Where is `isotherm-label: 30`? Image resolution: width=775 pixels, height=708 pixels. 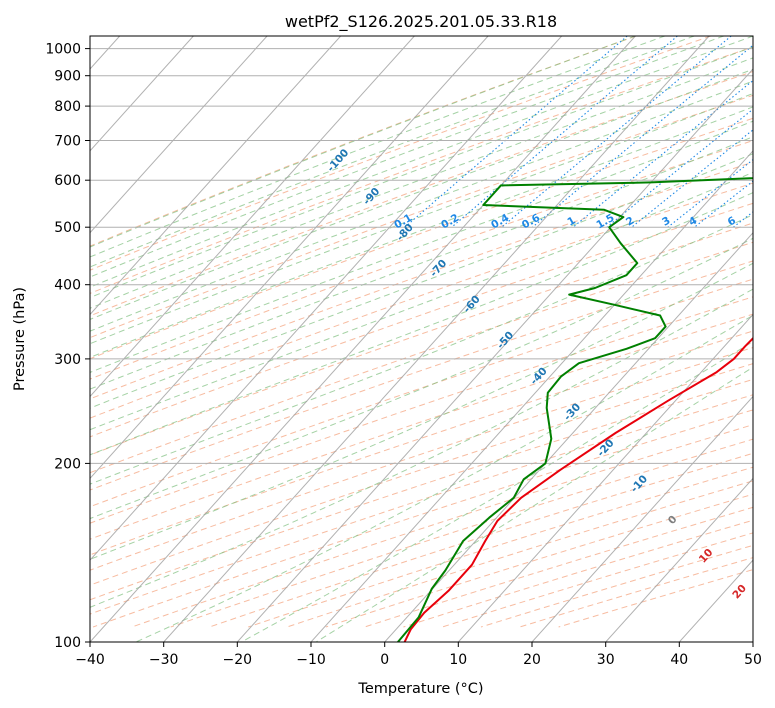
isotherm-label: 30 is located at coordinates (769, 627).